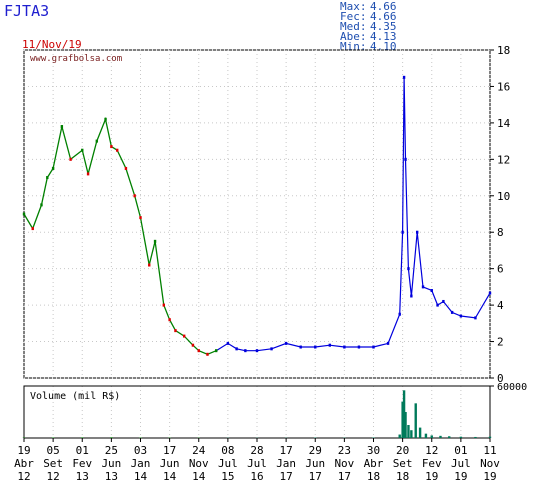 The height and width of the screenshot is (490, 545). I want to click on x-tick-year-label: 13, so click(82, 476).